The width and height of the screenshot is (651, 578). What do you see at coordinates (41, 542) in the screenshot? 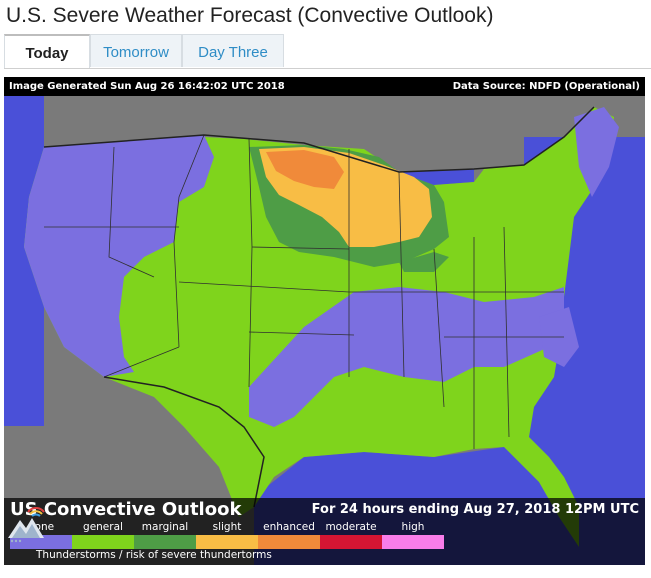
I see `legend-swatch-none` at bounding box center [41, 542].